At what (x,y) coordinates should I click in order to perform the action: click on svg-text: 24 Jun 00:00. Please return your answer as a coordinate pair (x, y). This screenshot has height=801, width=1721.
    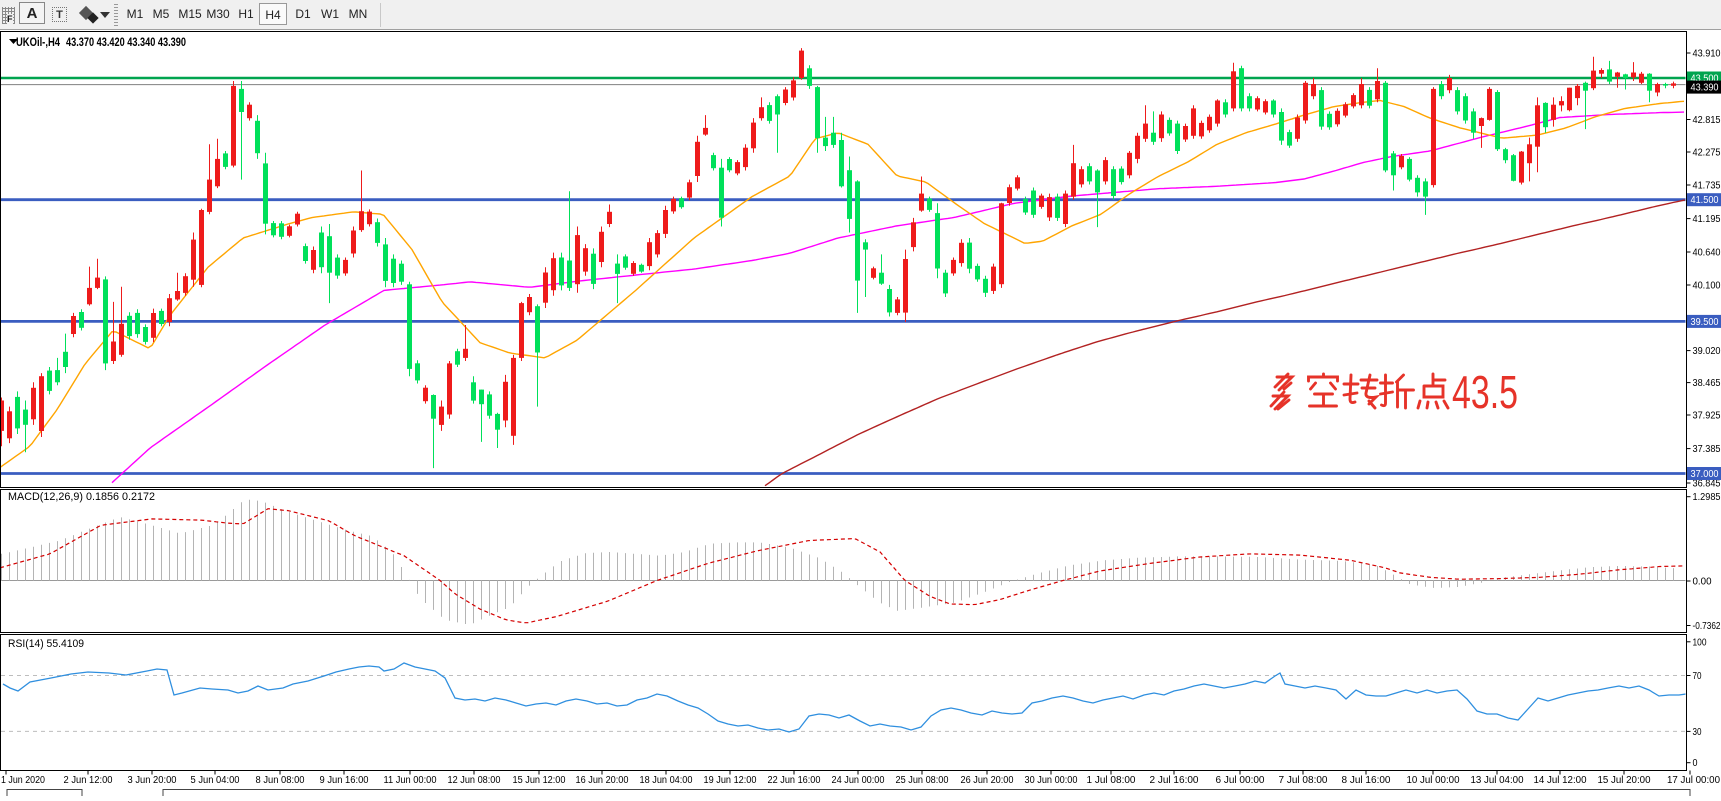
    Looking at the image, I should click on (858, 780).